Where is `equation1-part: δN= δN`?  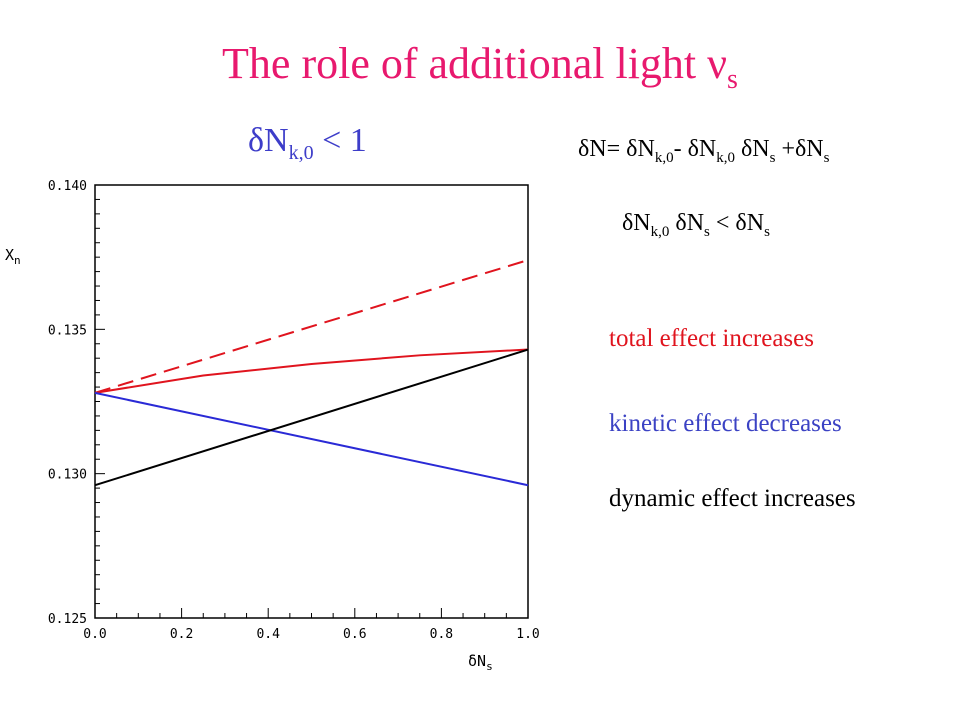
equation1-part: δN= δN is located at coordinates (616, 149).